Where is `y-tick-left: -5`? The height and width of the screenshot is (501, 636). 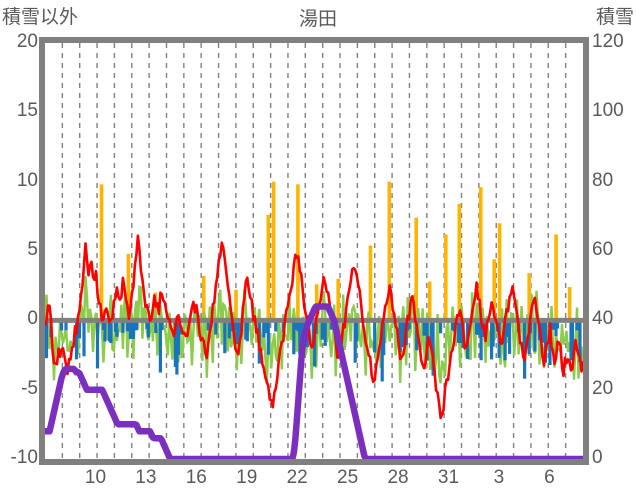
y-tick-left: -5 is located at coordinates (29, 388).